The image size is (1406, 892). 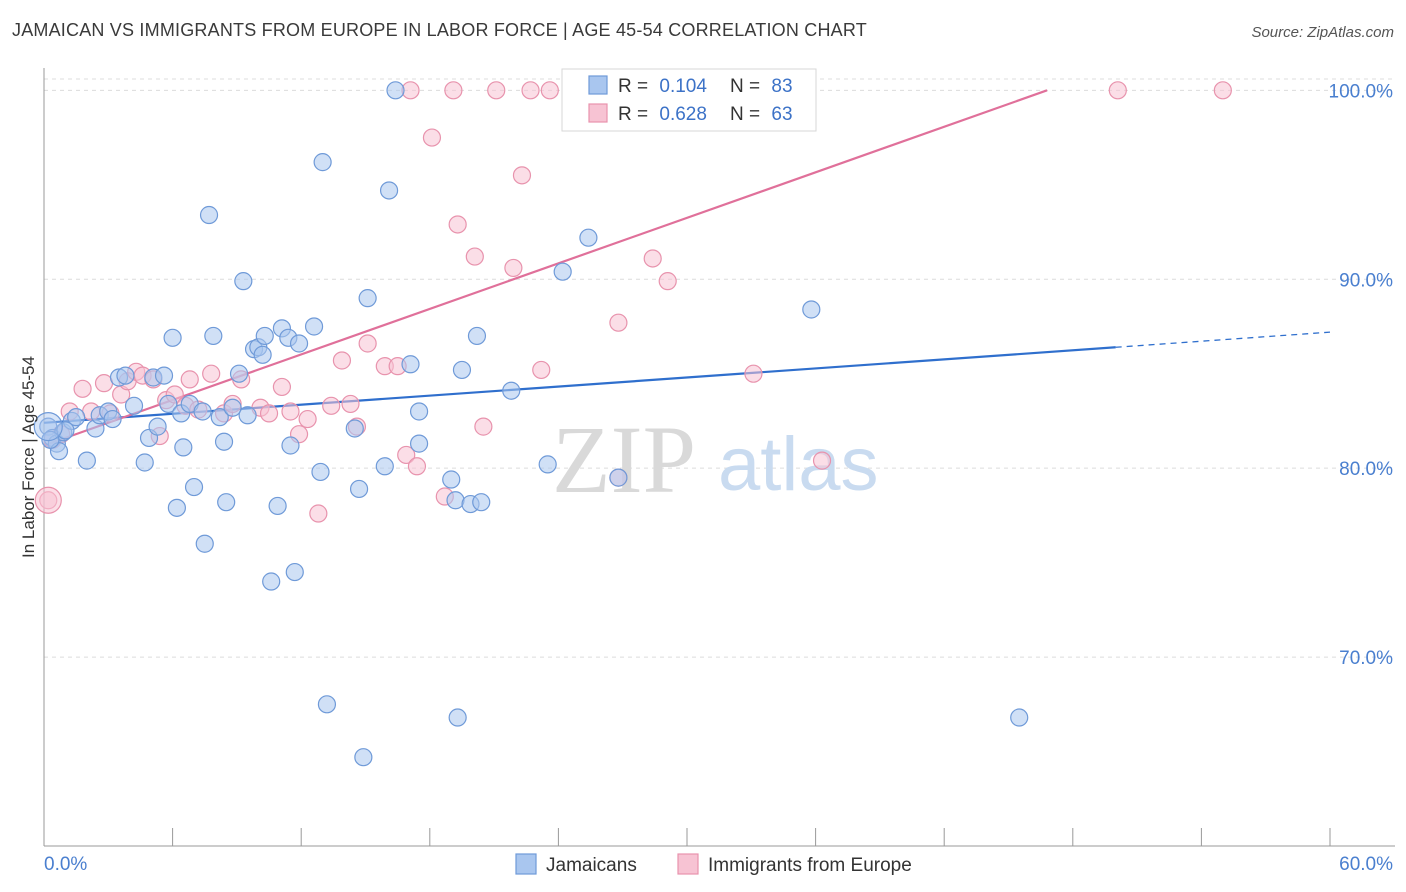 I want to click on bottom-legend-label-jamaicans: Jamaicans, so click(x=591, y=865).